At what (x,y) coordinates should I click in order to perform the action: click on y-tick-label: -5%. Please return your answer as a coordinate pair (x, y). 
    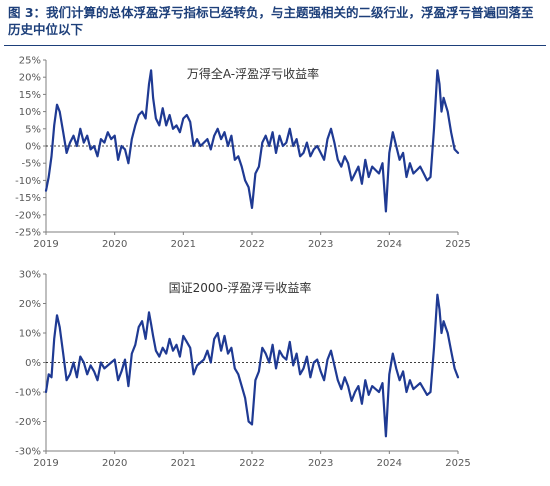
    Looking at the image, I should click on (31, 164).